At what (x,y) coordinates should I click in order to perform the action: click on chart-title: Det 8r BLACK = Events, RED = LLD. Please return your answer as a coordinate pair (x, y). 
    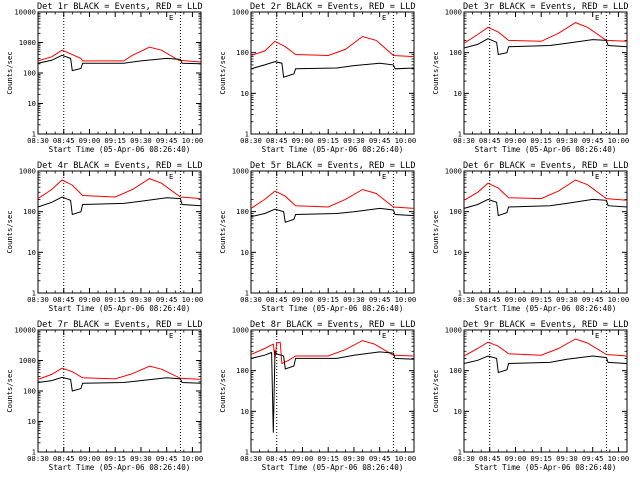
    Looking at the image, I should click on (333, 325).